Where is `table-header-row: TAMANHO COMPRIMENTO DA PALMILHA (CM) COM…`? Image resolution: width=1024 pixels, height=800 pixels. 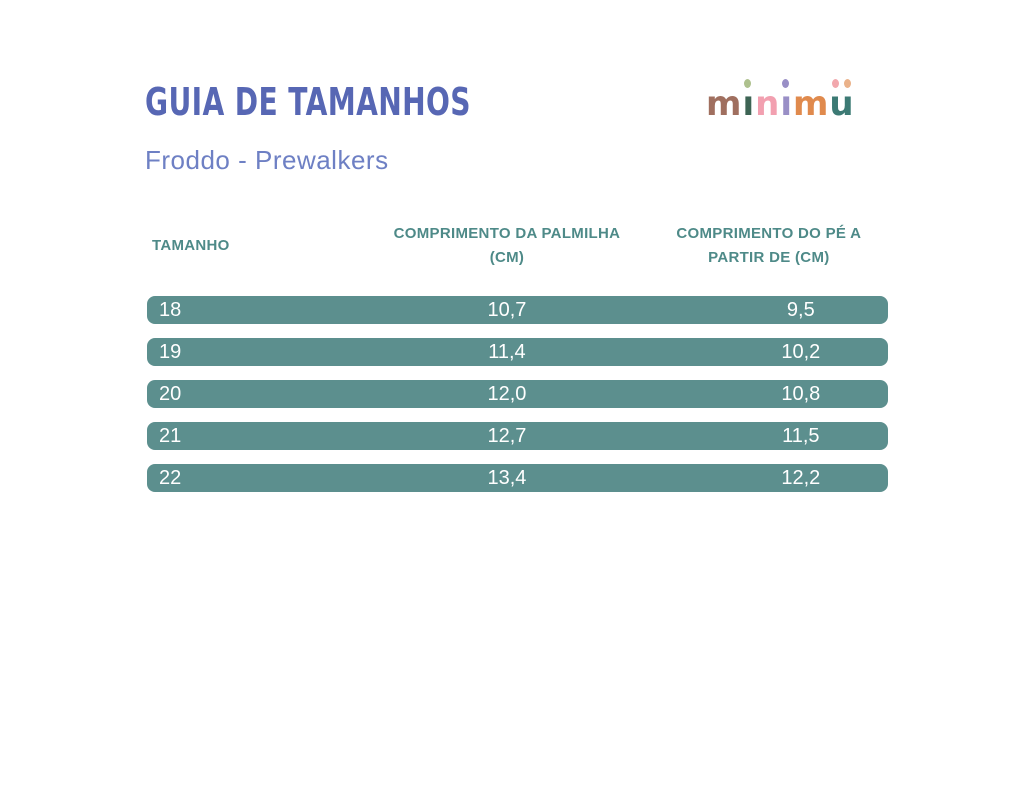 table-header-row: TAMANHO COMPRIMENTO DA PALMILHA (CM) COM… is located at coordinates (517, 246).